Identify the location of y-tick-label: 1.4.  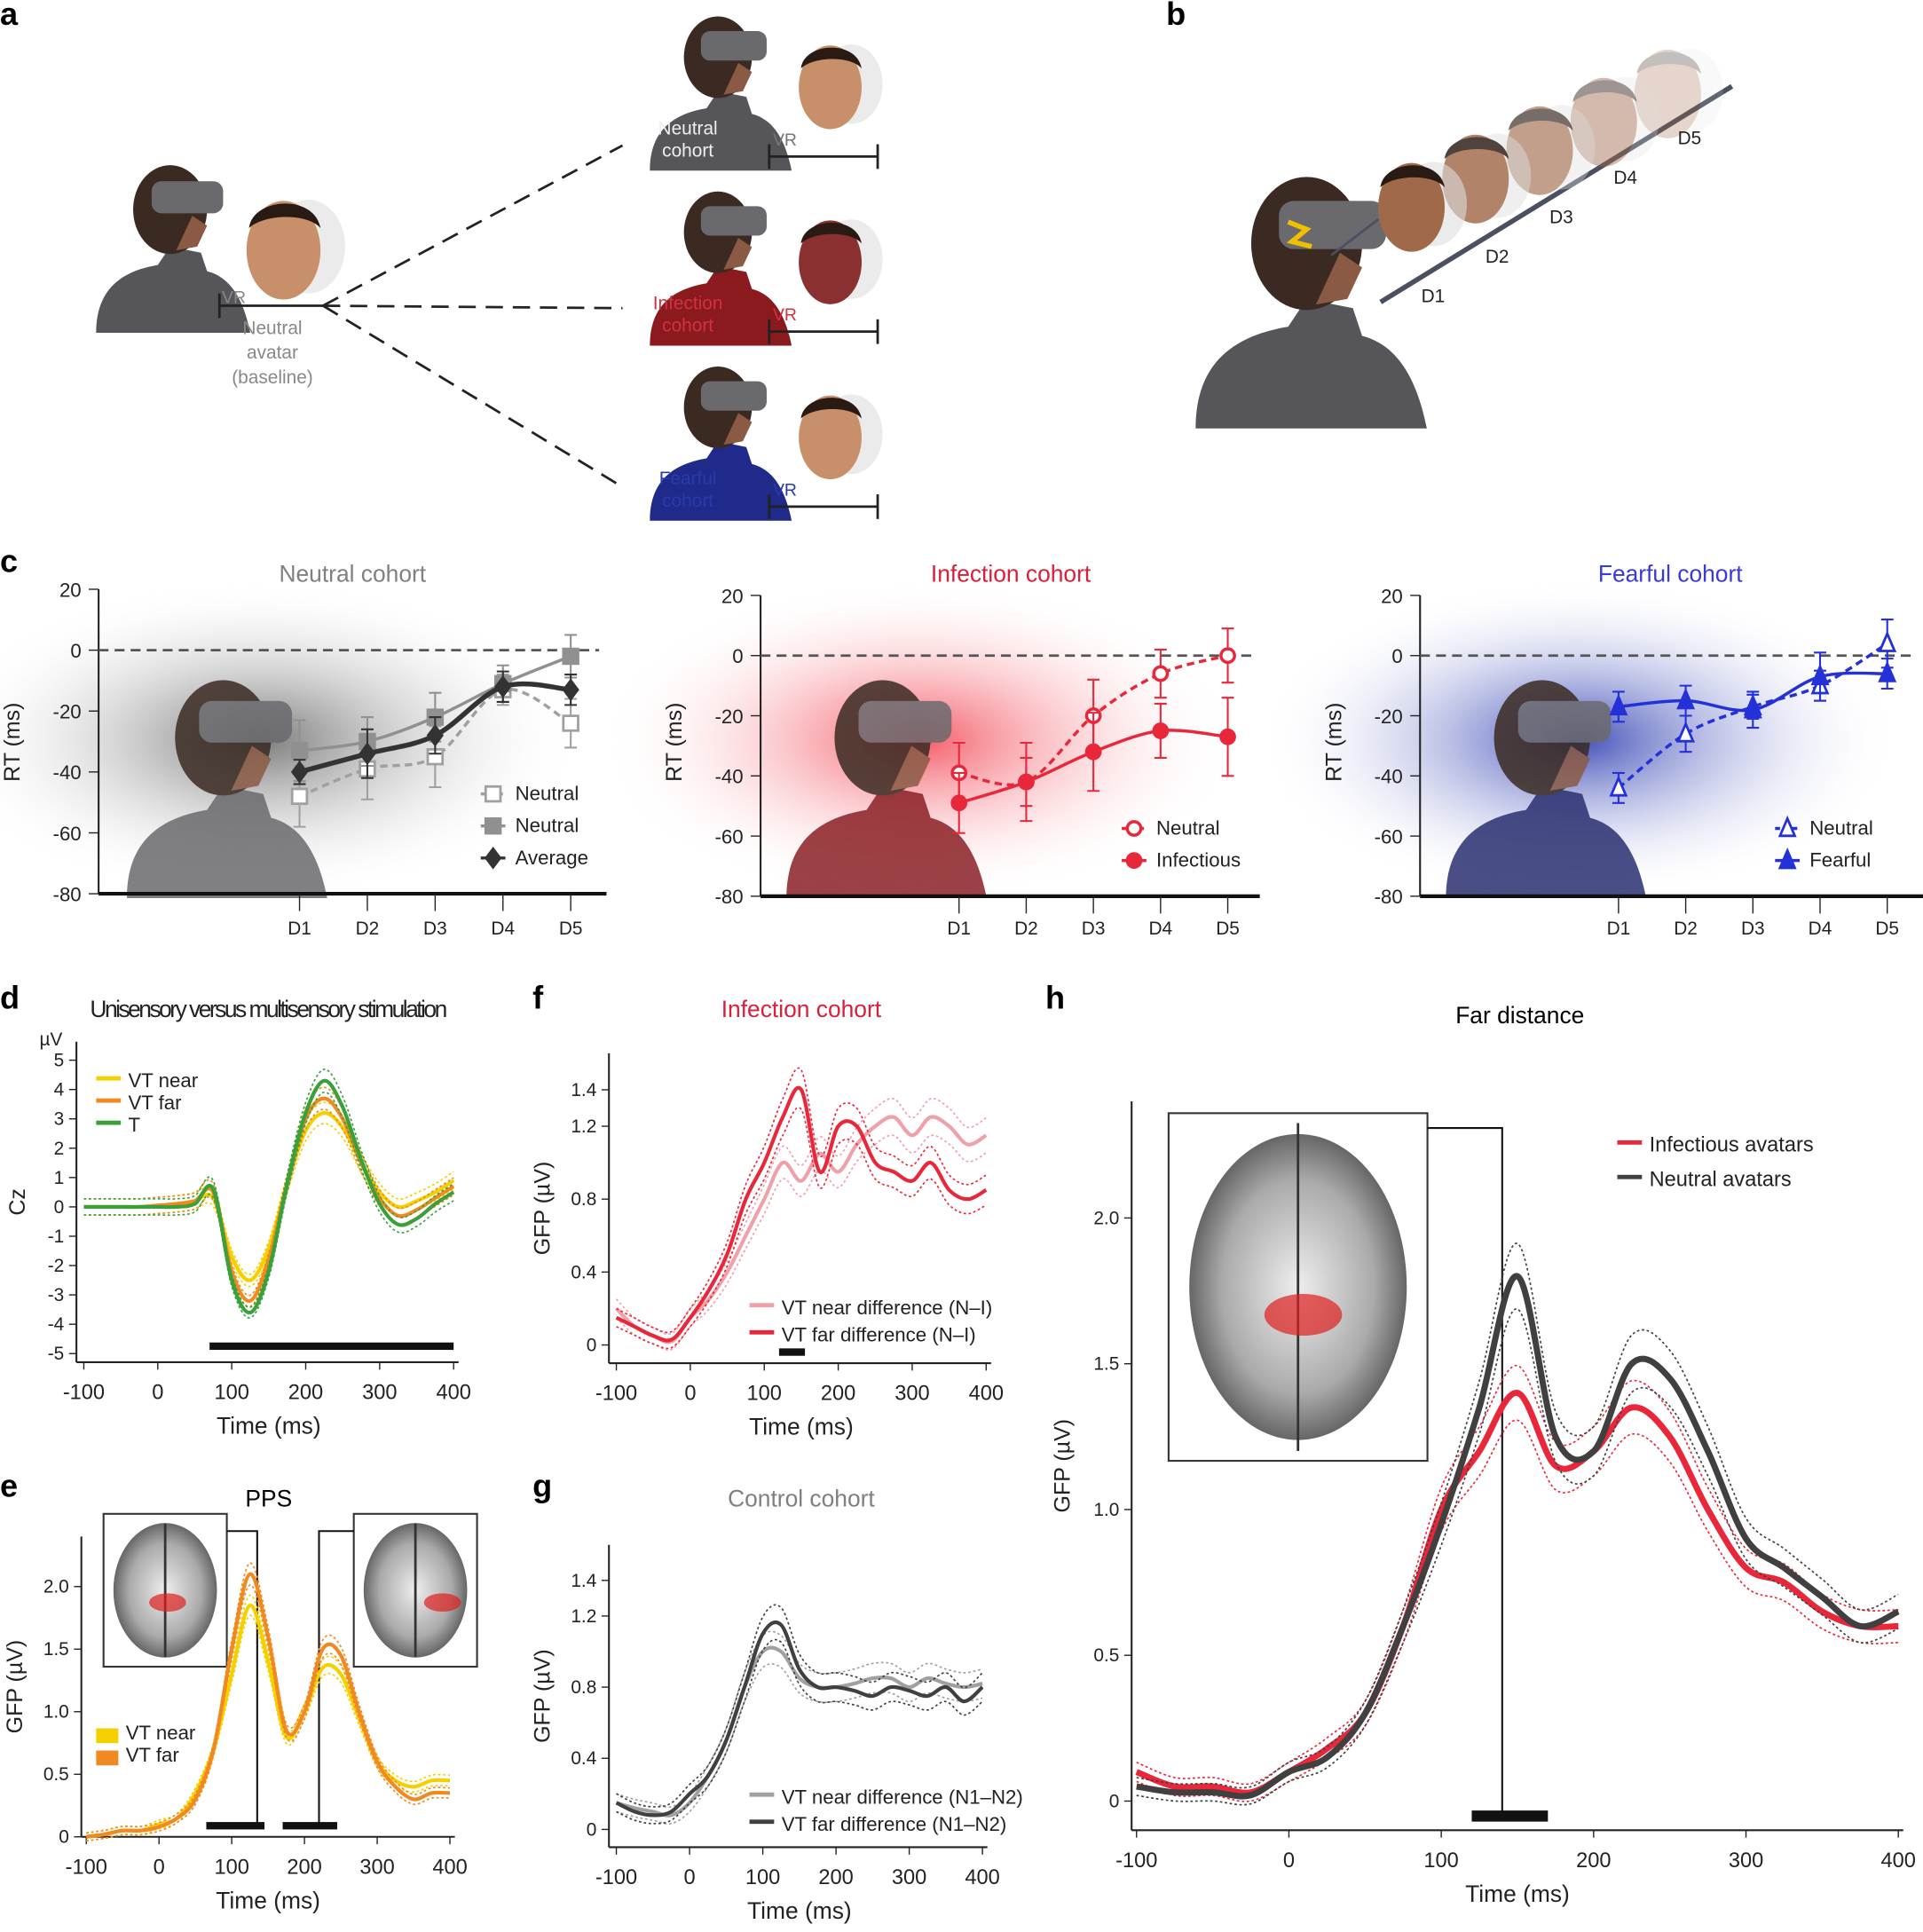
(583, 1090).